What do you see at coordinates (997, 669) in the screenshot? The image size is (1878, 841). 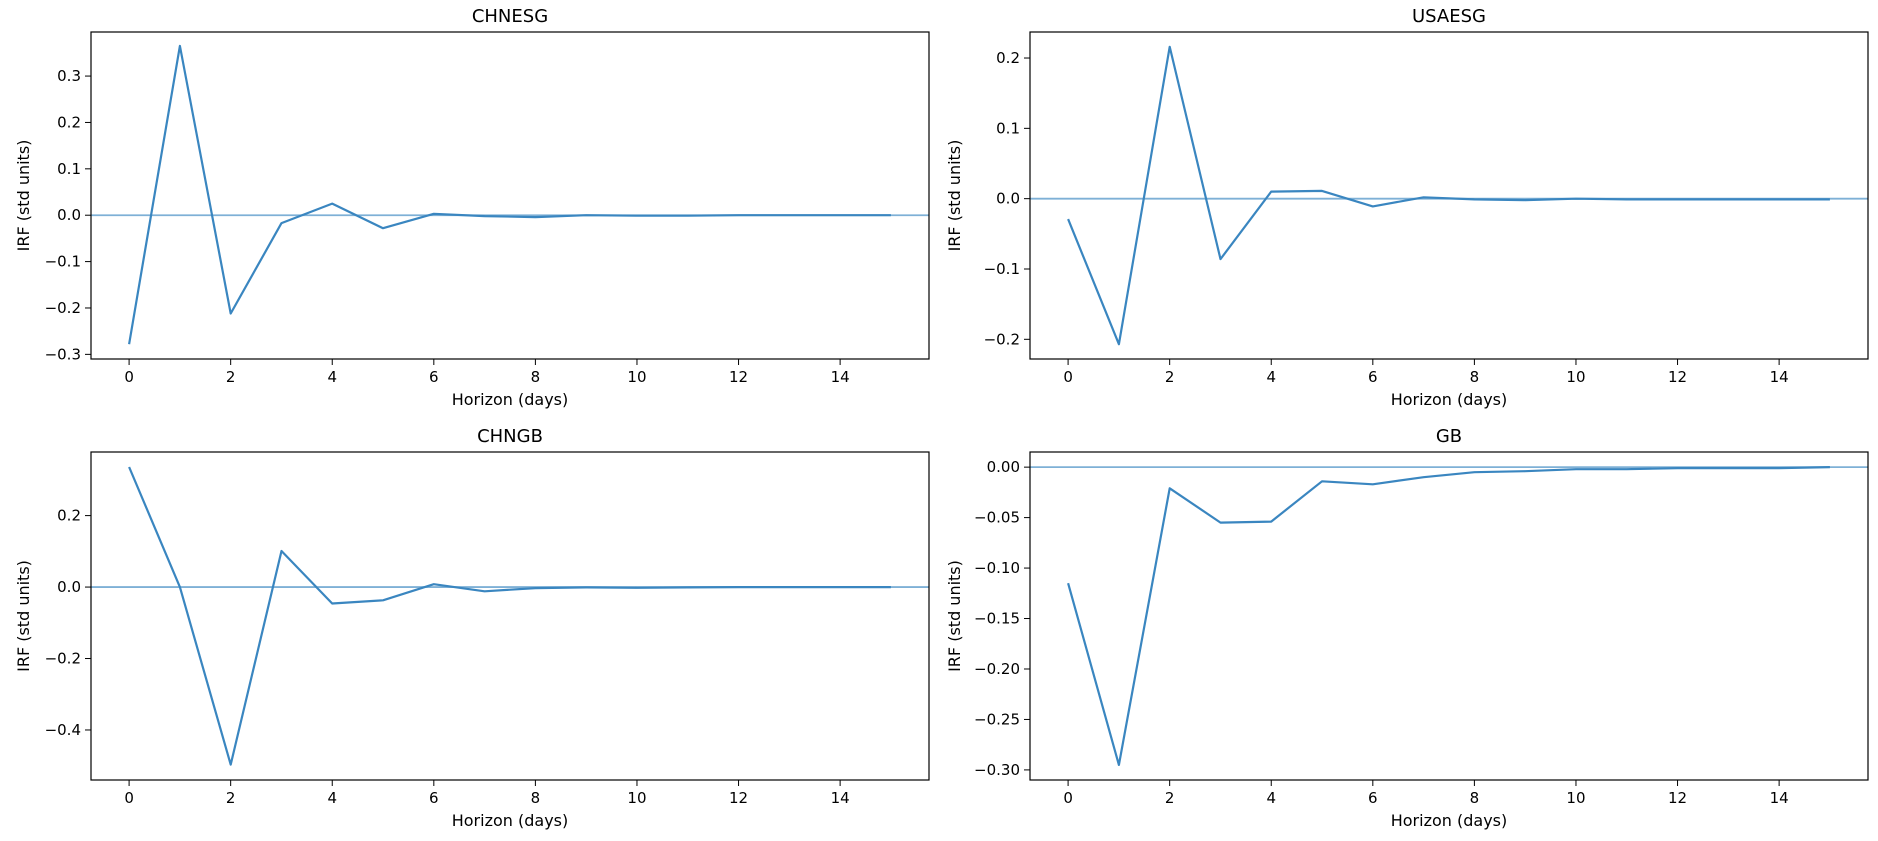 I see `y-tick-label: −0.20` at bounding box center [997, 669].